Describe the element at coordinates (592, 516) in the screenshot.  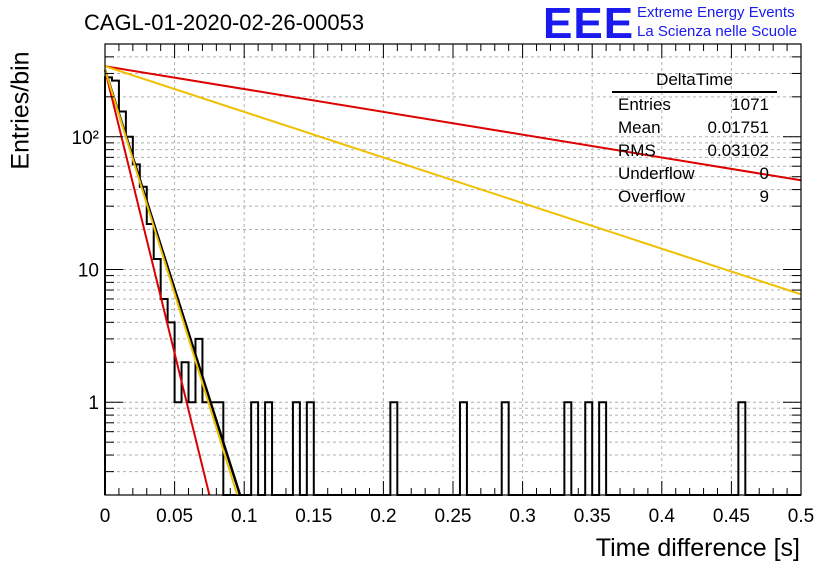
I see `x-tick-label: 0.35` at that location.